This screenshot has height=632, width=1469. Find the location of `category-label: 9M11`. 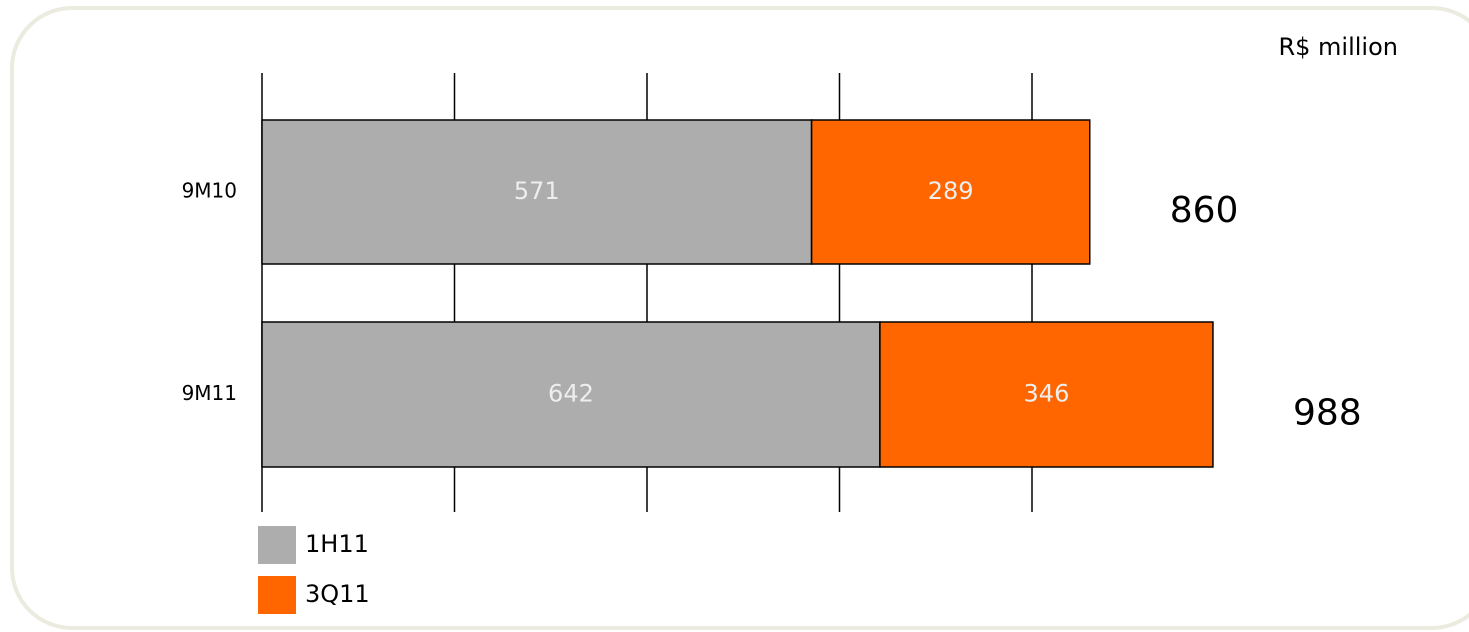

category-label: 9M11 is located at coordinates (209, 393).